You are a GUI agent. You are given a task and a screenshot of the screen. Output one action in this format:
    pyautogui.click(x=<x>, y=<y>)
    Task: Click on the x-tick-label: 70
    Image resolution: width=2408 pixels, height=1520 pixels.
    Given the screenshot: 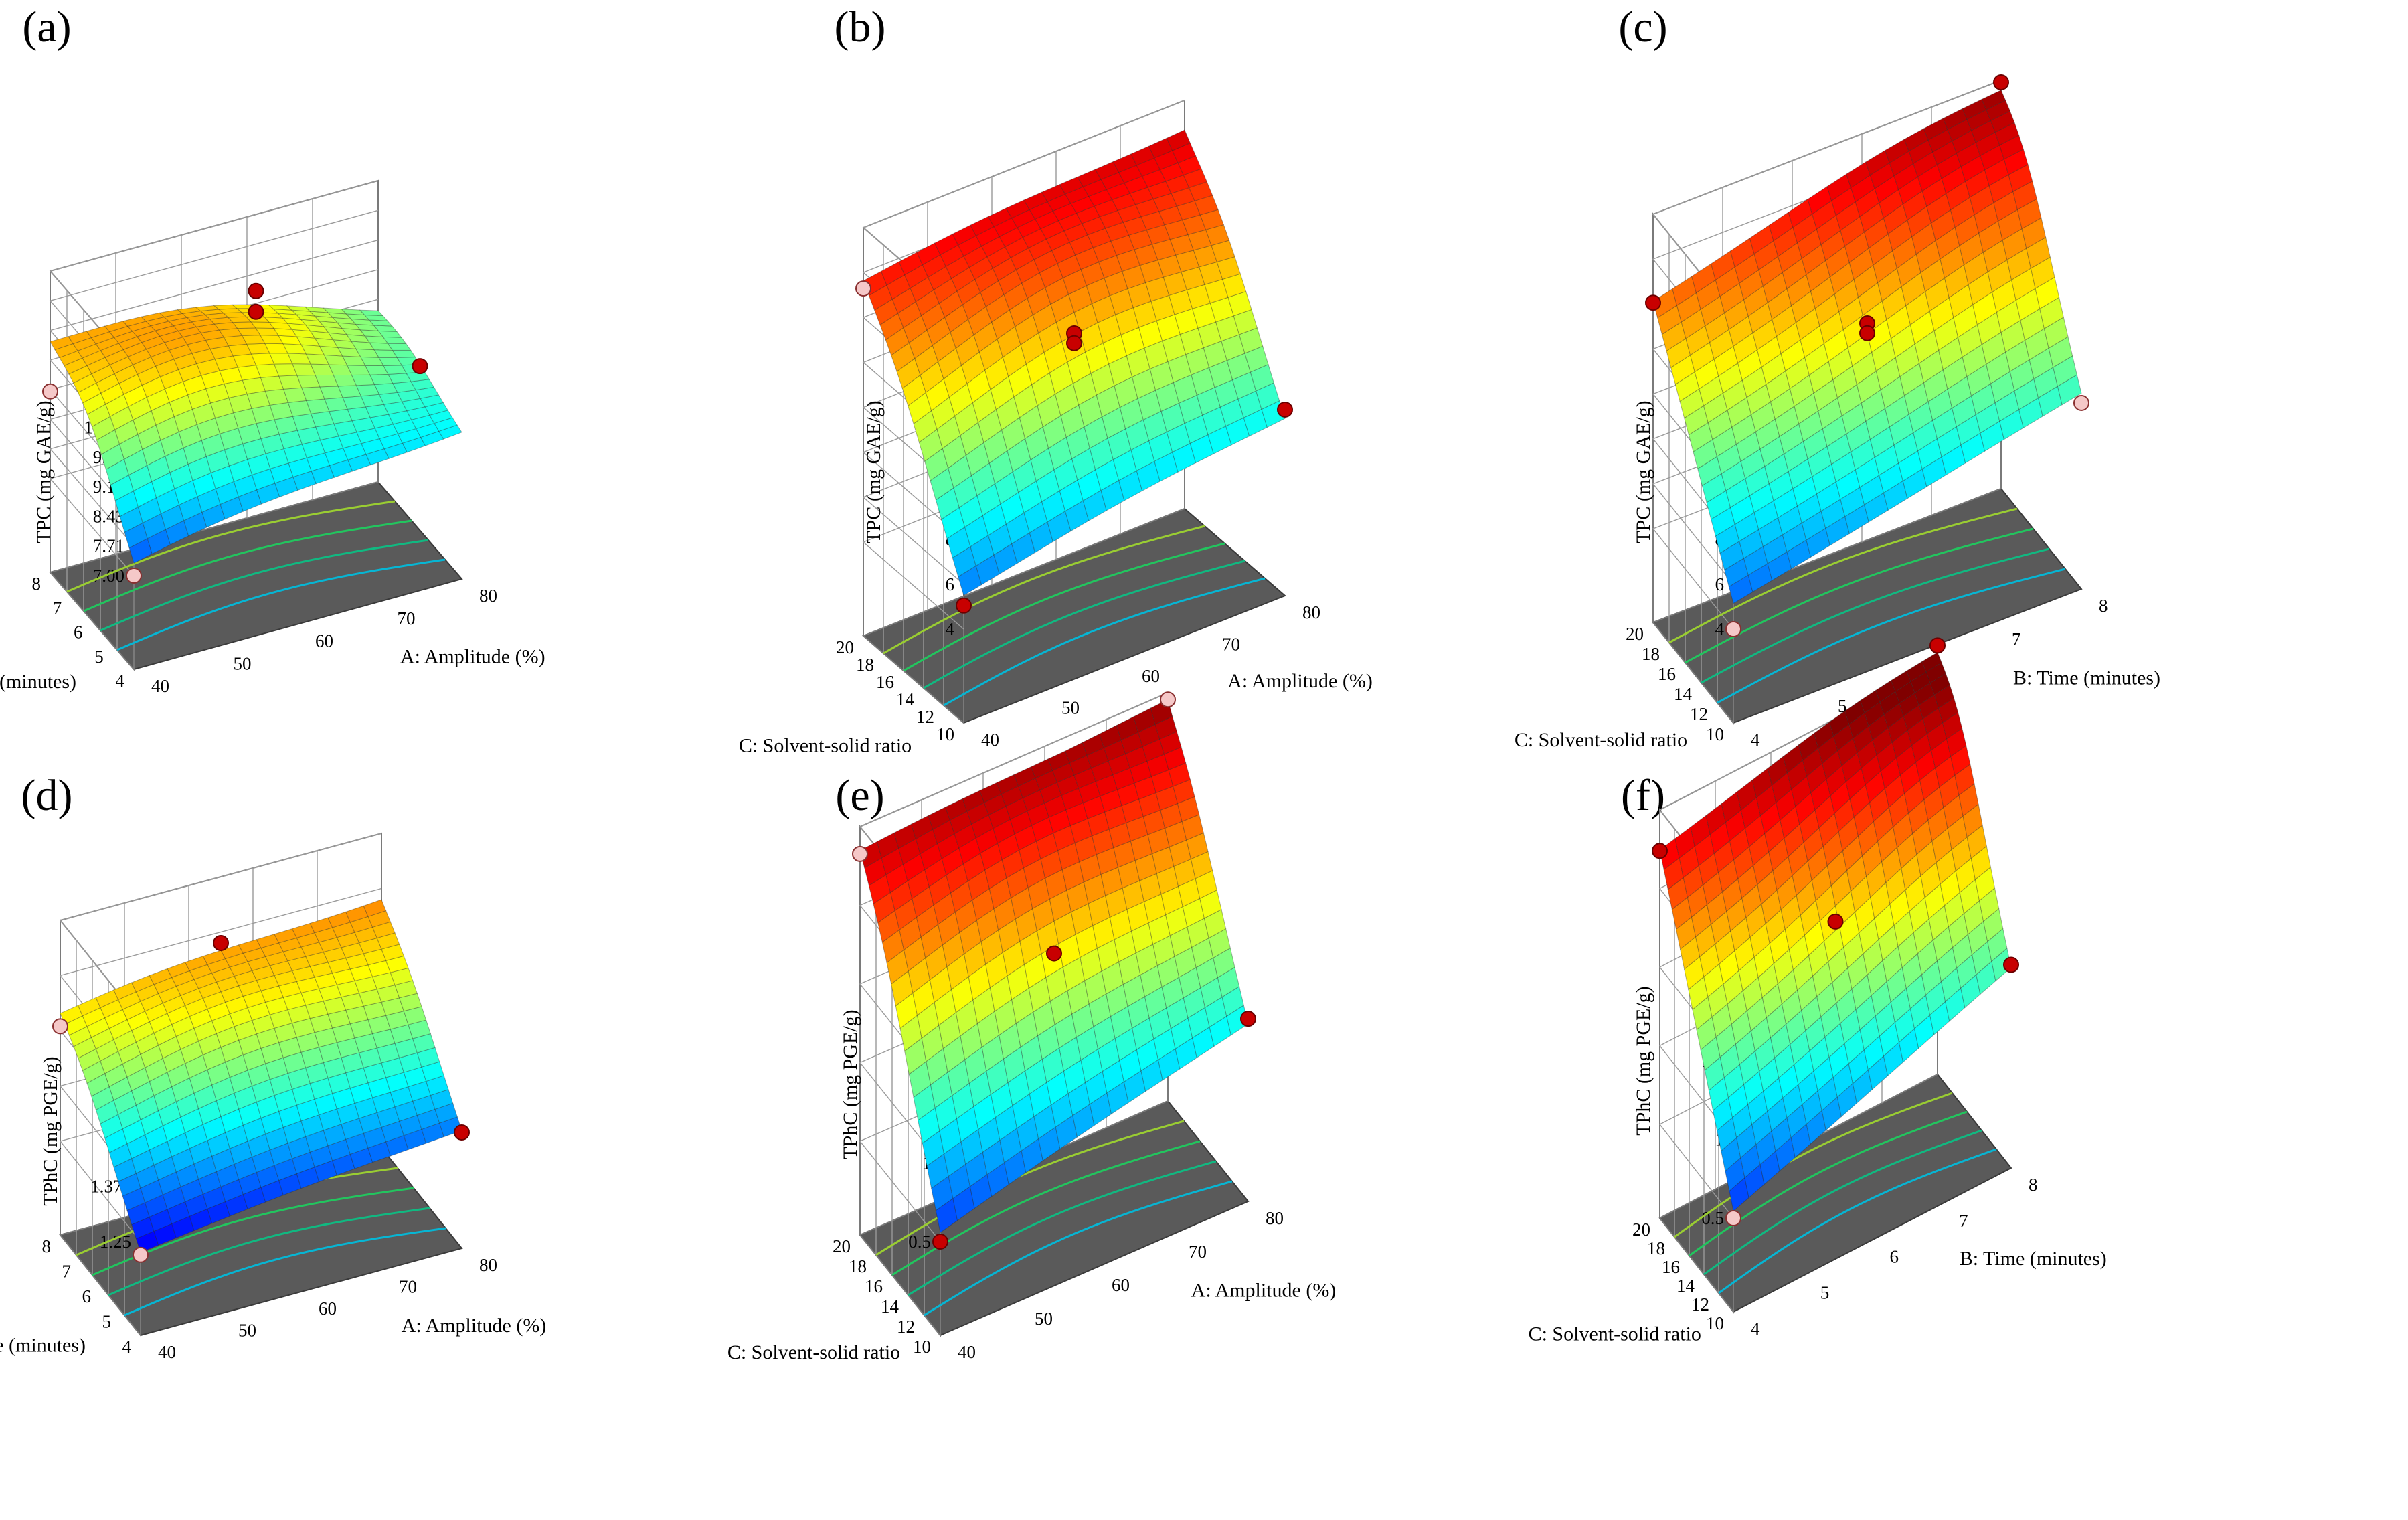 What is the action you would take?
    pyautogui.click(x=407, y=618)
    